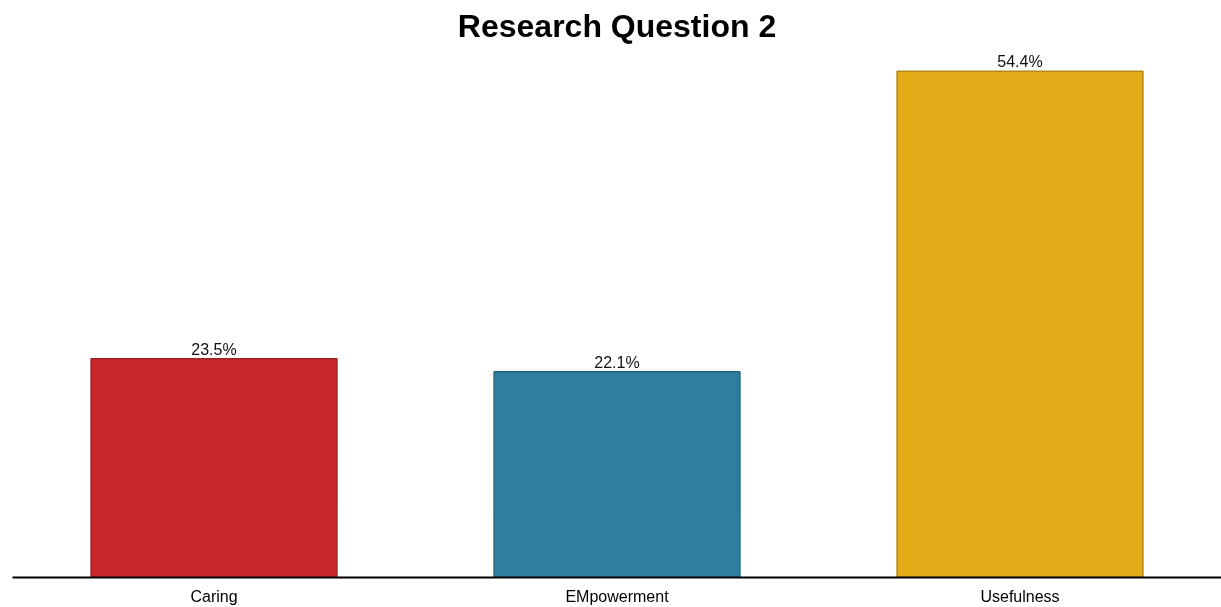 This screenshot has width=1221, height=607. Describe the element at coordinates (1020, 596) in the screenshot. I see `x-tick-label: Usefulness` at that location.